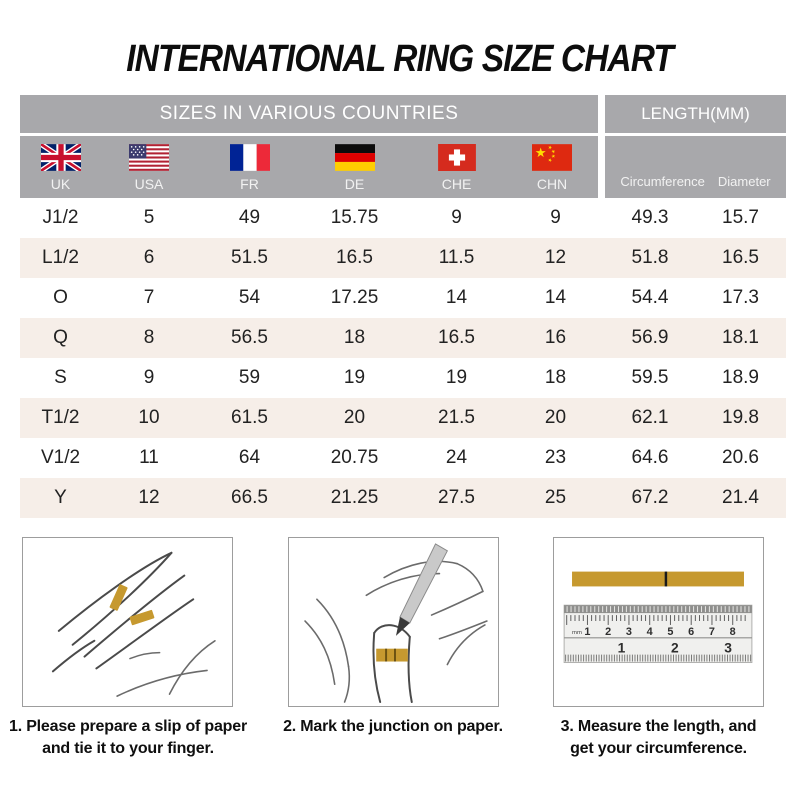  Describe the element at coordinates (391, 655) in the screenshot. I see `paper-band-on-finger` at that location.